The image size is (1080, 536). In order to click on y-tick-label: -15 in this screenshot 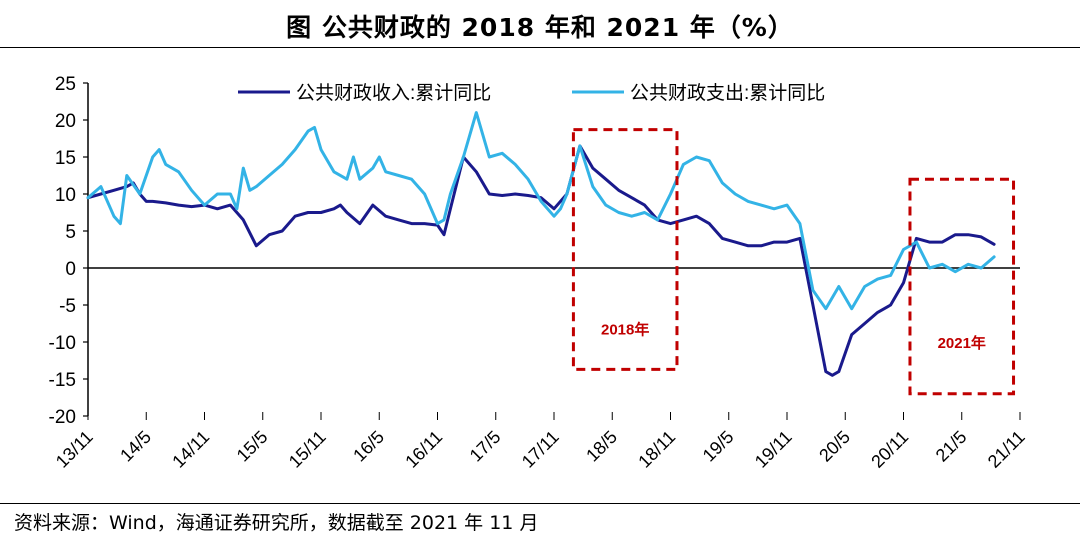, I will do `click(62, 380)`.